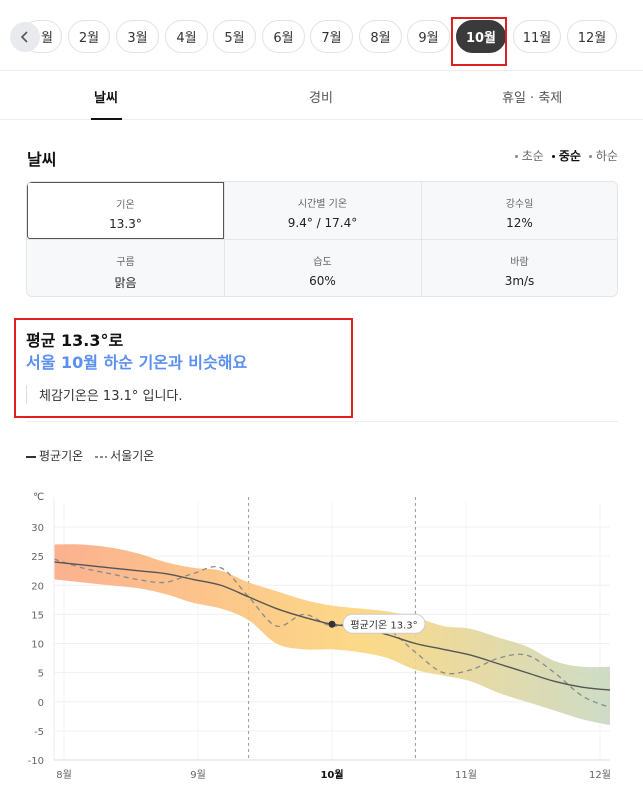 The image size is (643, 804). I want to click on cell-label: 기온, so click(125, 205).